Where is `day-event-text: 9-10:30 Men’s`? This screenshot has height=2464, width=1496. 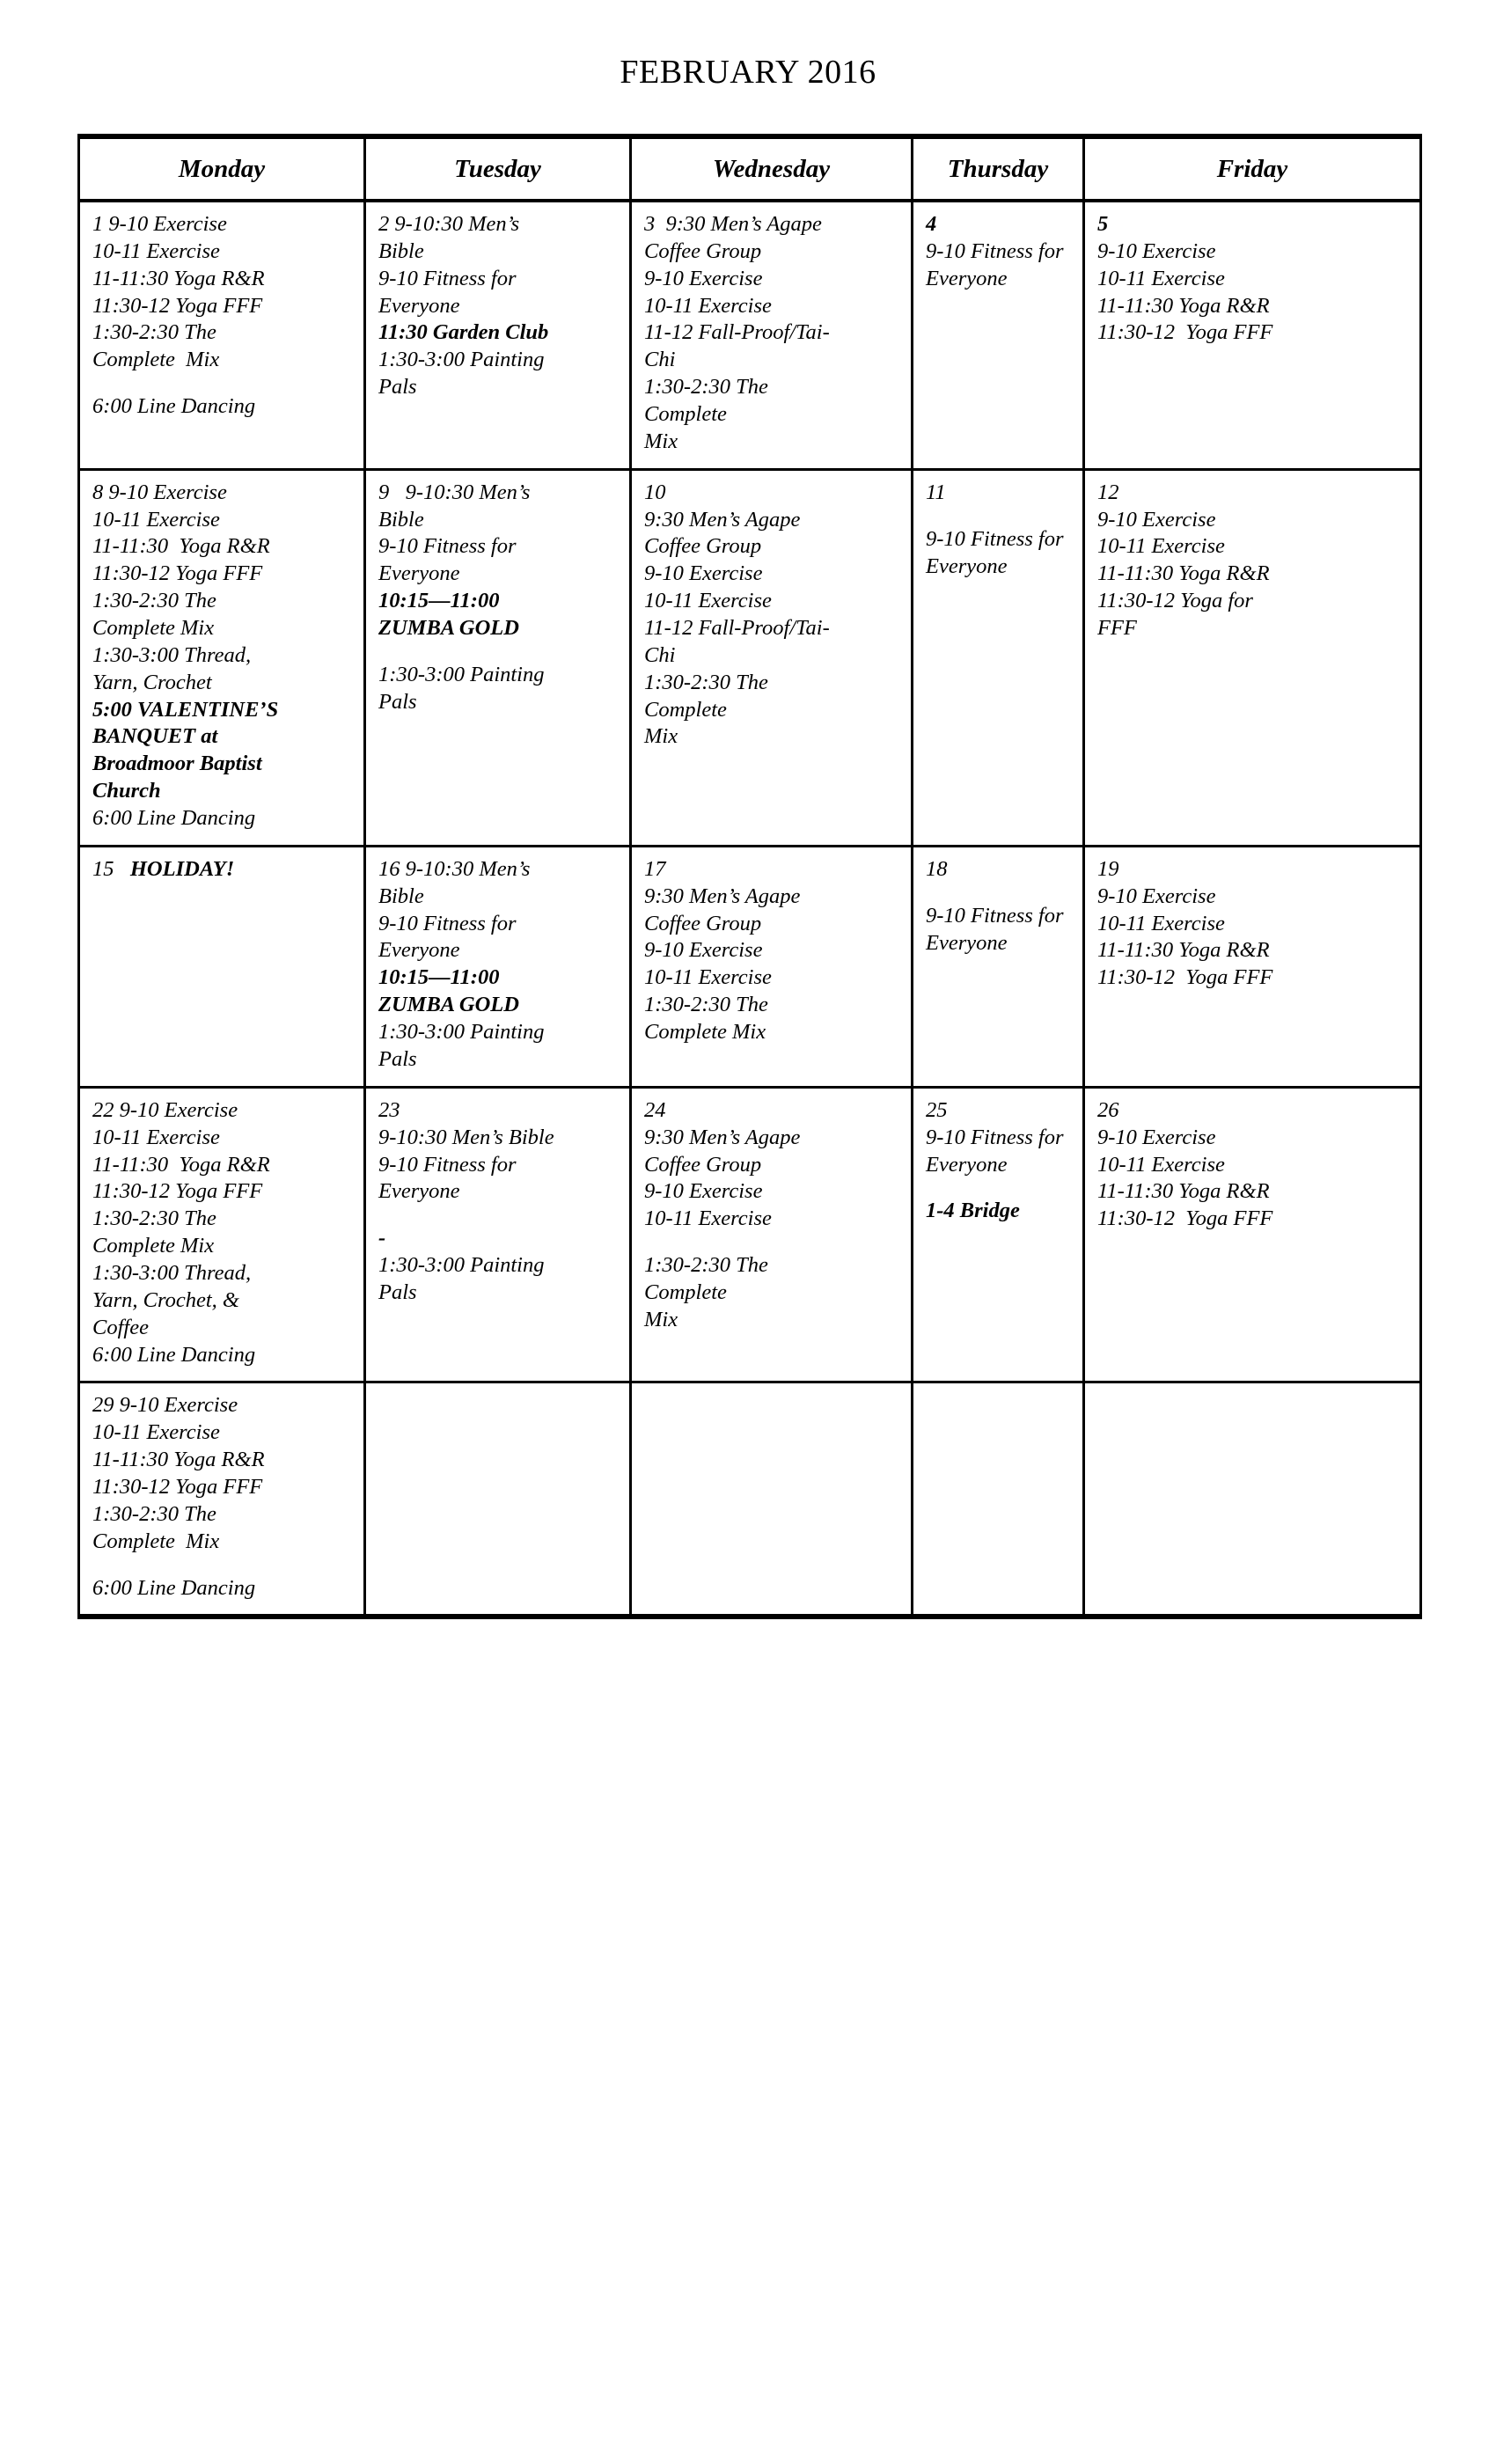 day-event-text: 9-10:30 Men’s is located at coordinates (460, 492).